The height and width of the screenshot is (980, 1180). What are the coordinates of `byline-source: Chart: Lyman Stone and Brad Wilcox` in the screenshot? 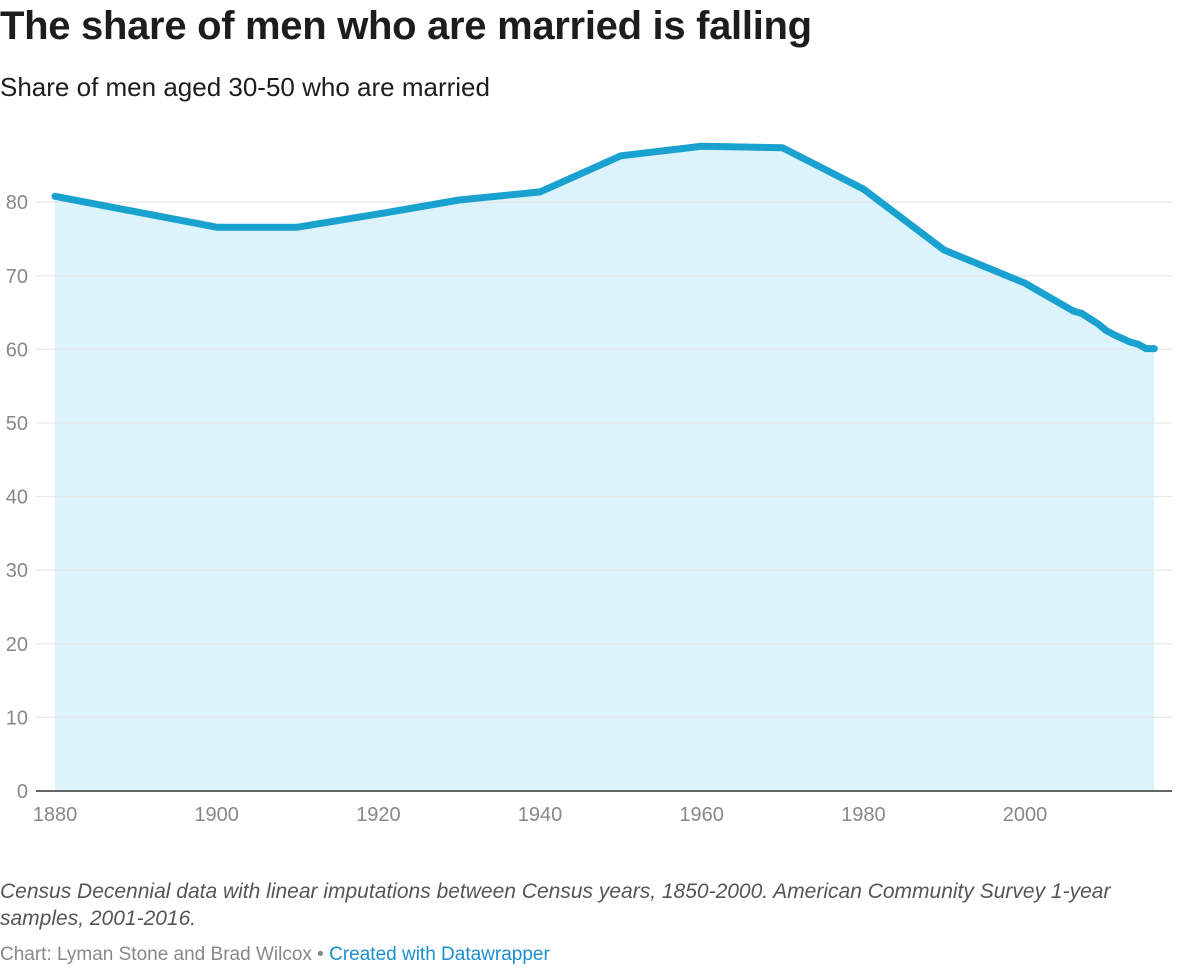 It's located at (156, 954).